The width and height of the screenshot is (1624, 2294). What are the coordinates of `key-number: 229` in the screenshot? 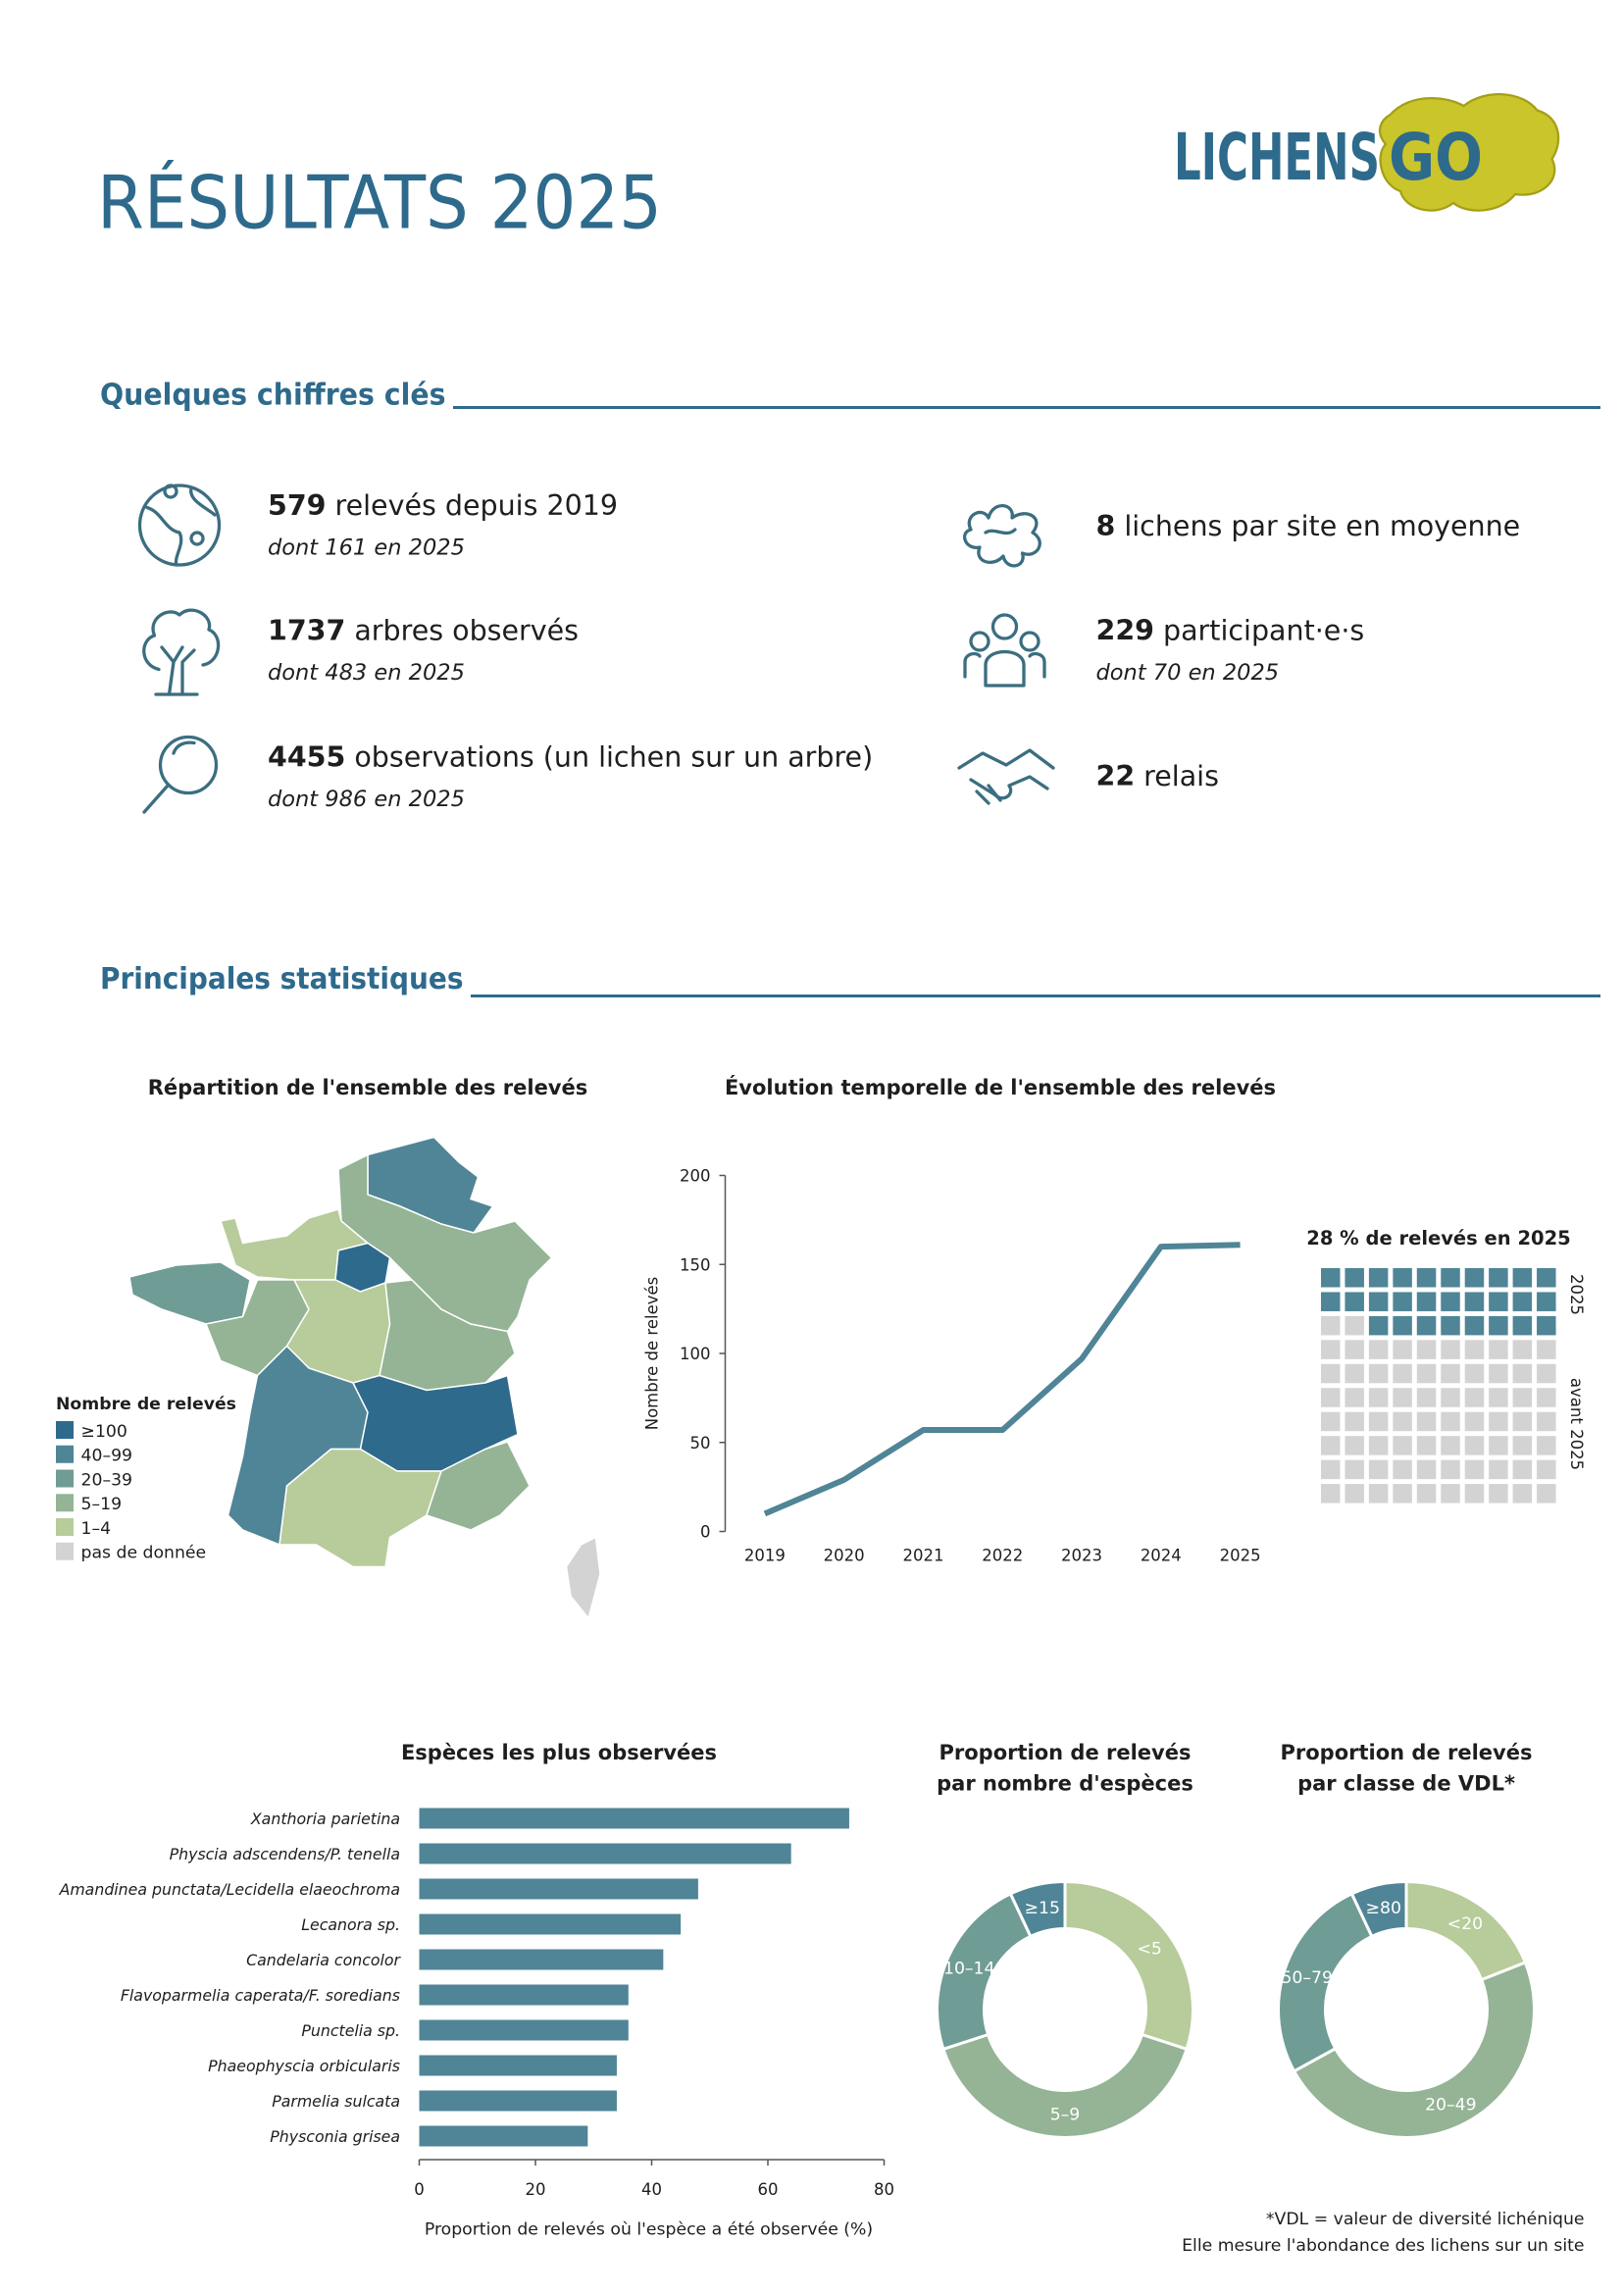 It's located at (1125, 631).